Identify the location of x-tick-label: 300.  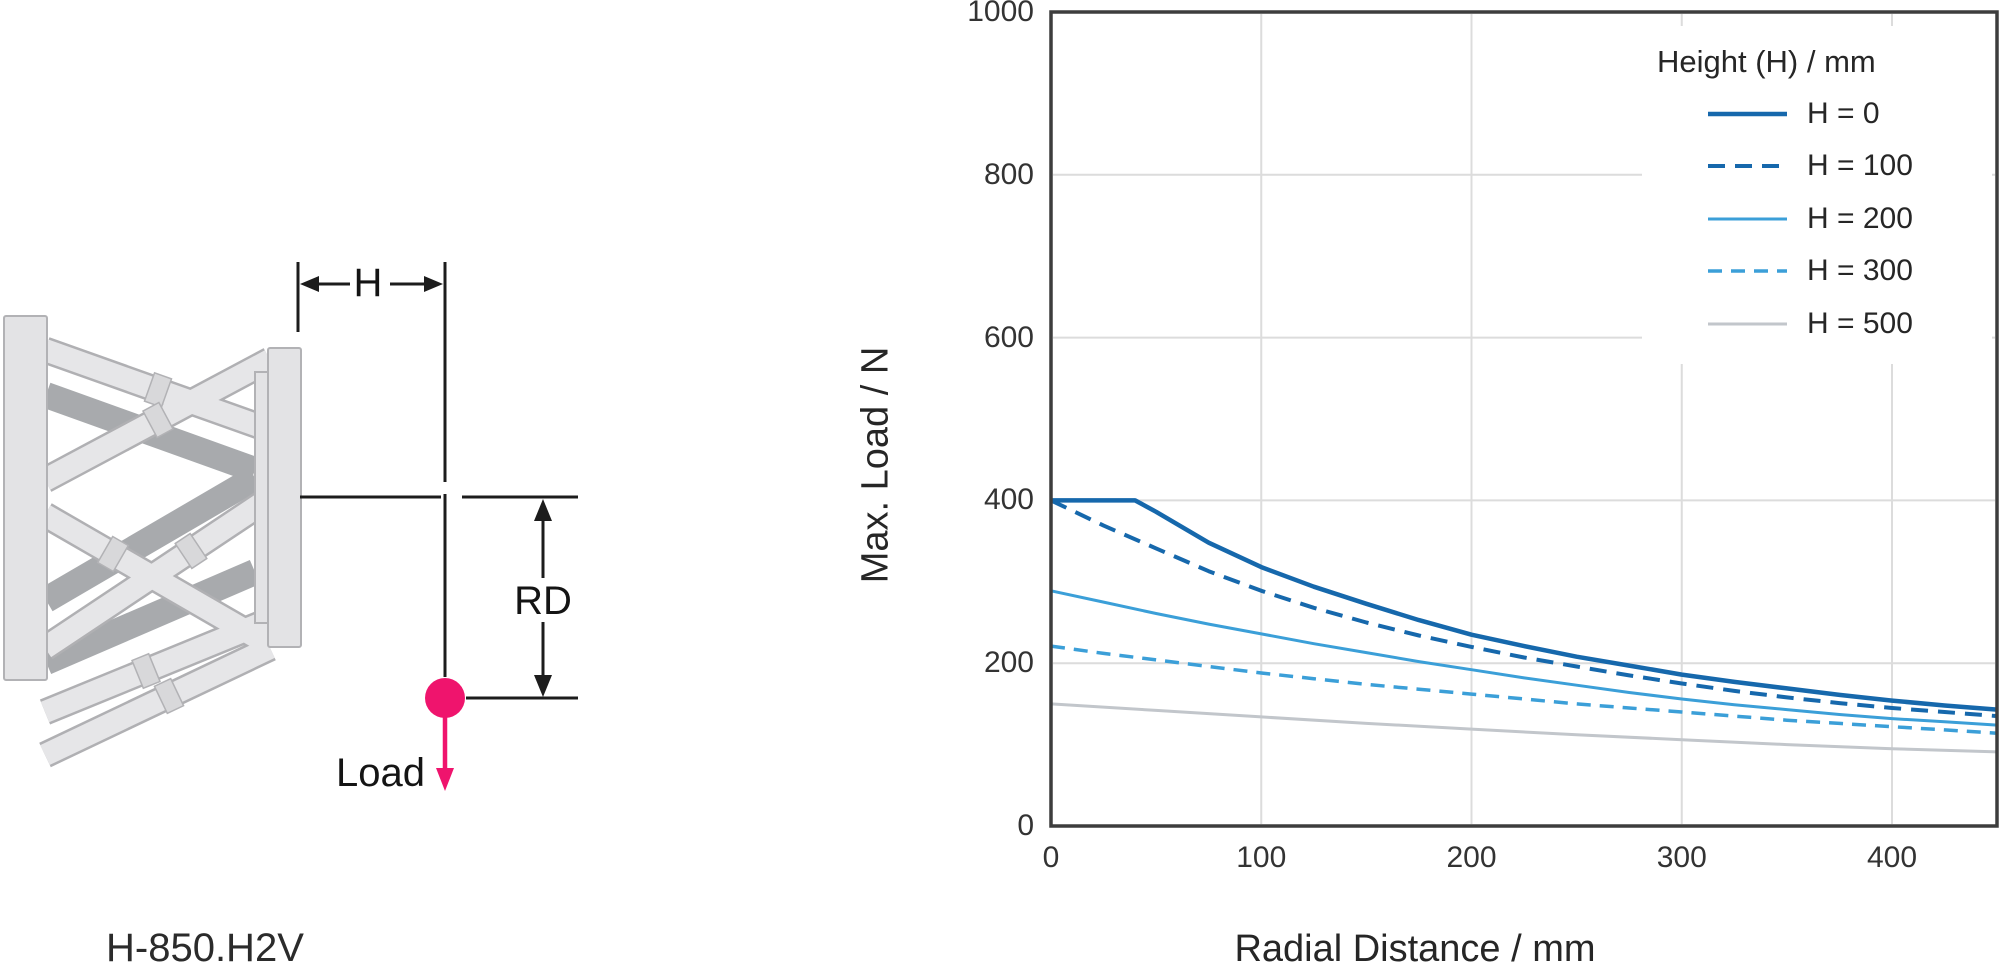
(1681, 857).